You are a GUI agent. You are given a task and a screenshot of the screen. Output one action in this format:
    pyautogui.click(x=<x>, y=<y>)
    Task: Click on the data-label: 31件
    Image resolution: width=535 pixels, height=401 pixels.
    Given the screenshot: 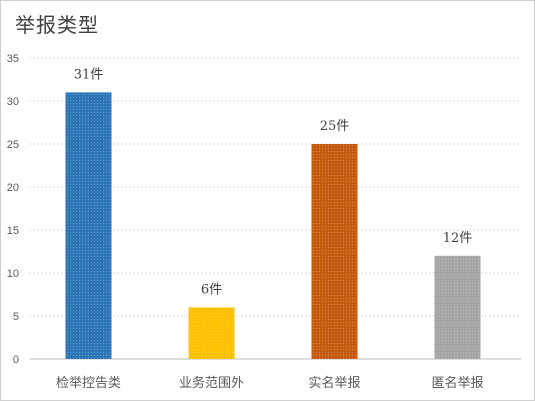 What is the action you would take?
    pyautogui.click(x=89, y=74)
    